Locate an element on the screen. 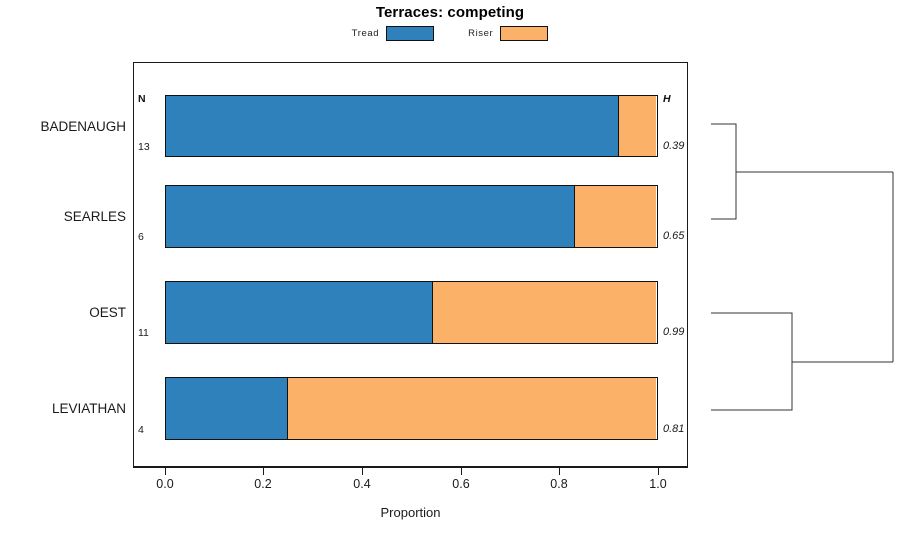 The height and width of the screenshot is (540, 900). n-value-leviathan: 4 is located at coordinates (141, 430).